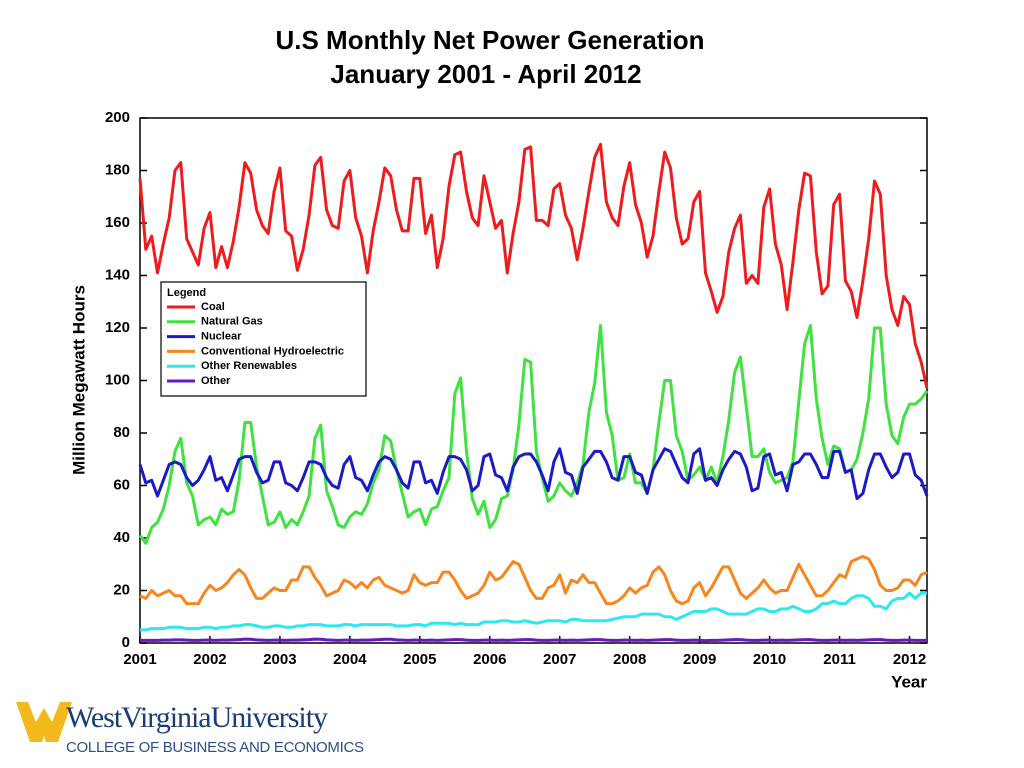  What do you see at coordinates (350, 659) in the screenshot?
I see `x-tick-label: 2004` at bounding box center [350, 659].